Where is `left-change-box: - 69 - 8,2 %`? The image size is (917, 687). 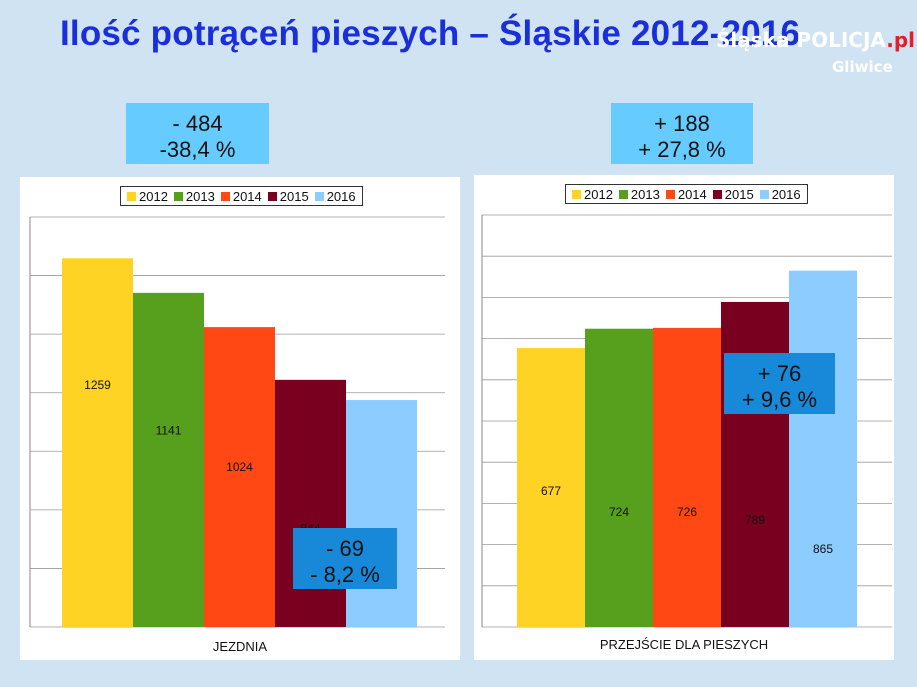
left-change-box: - 69 - 8,2 % is located at coordinates (345, 558).